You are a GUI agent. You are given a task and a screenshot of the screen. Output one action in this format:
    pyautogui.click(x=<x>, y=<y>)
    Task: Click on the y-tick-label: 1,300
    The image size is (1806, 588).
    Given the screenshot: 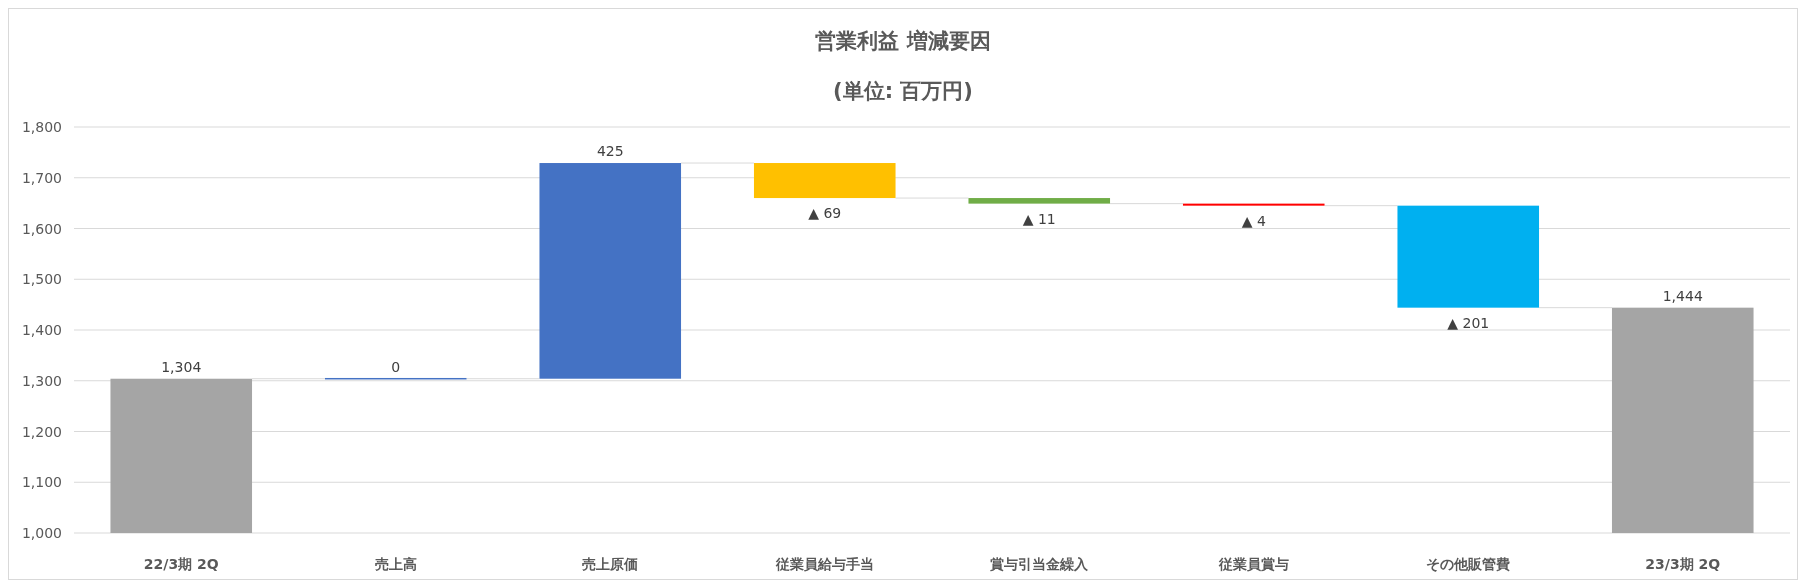 What is the action you would take?
    pyautogui.click(x=41, y=380)
    